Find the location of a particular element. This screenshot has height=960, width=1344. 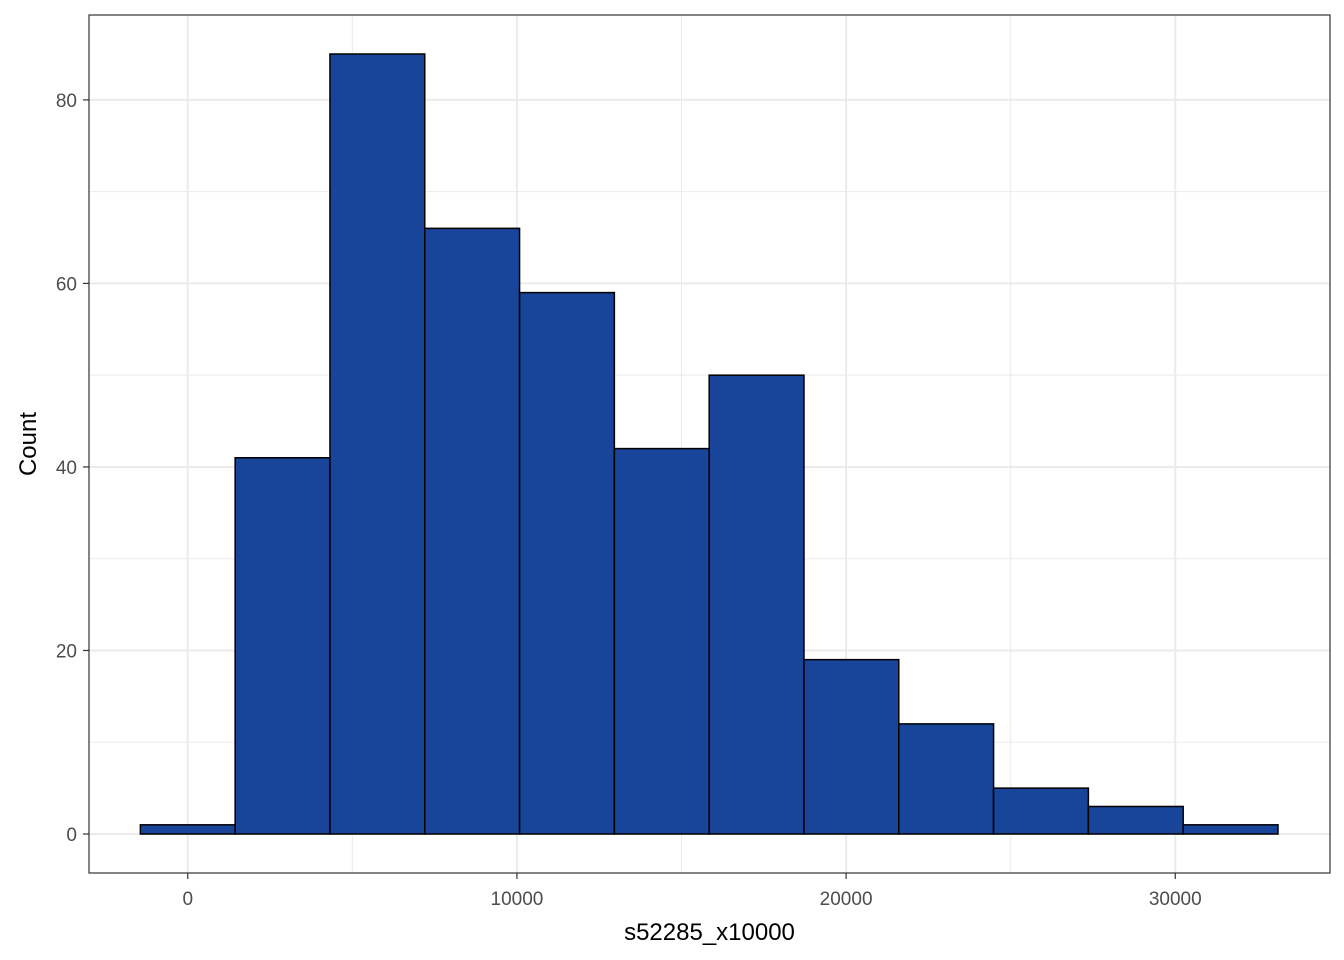

y-tick-label: 20 is located at coordinates (66, 651).